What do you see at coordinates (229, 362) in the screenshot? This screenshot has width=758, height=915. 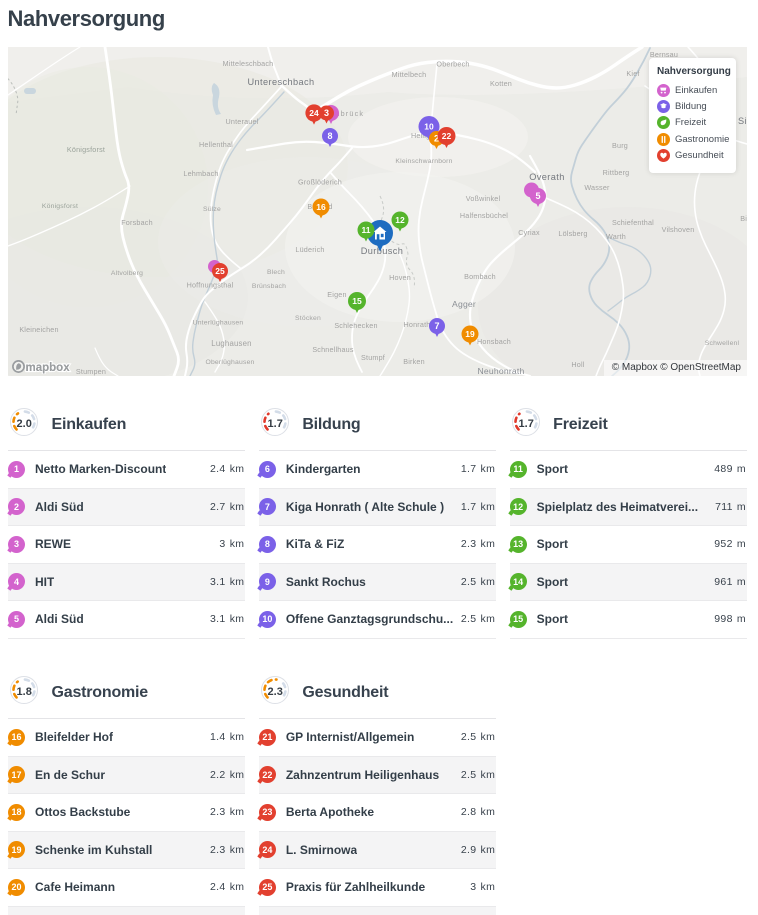 I see `svg-text: Oberlüghausen` at bounding box center [229, 362].